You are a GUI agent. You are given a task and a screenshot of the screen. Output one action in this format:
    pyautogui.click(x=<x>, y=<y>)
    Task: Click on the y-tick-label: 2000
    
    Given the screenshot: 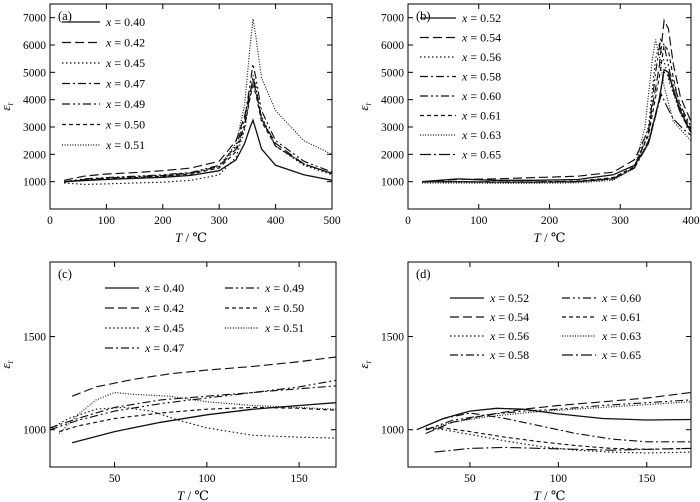 What is the action you would take?
    pyautogui.click(x=34, y=155)
    